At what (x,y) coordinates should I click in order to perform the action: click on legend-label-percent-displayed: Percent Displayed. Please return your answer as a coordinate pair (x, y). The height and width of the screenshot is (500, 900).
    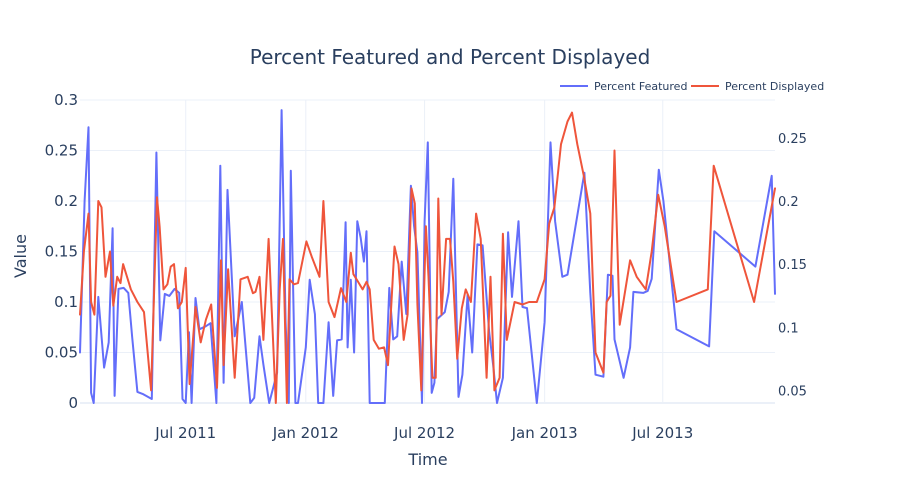
    Looking at the image, I should click on (774, 86).